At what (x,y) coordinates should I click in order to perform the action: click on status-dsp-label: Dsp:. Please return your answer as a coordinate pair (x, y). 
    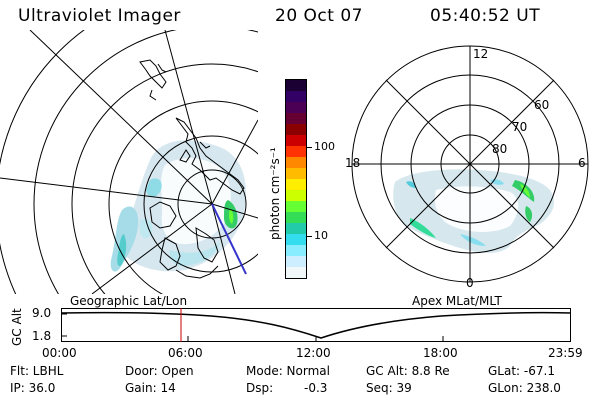
    Looking at the image, I should click on (260, 388).